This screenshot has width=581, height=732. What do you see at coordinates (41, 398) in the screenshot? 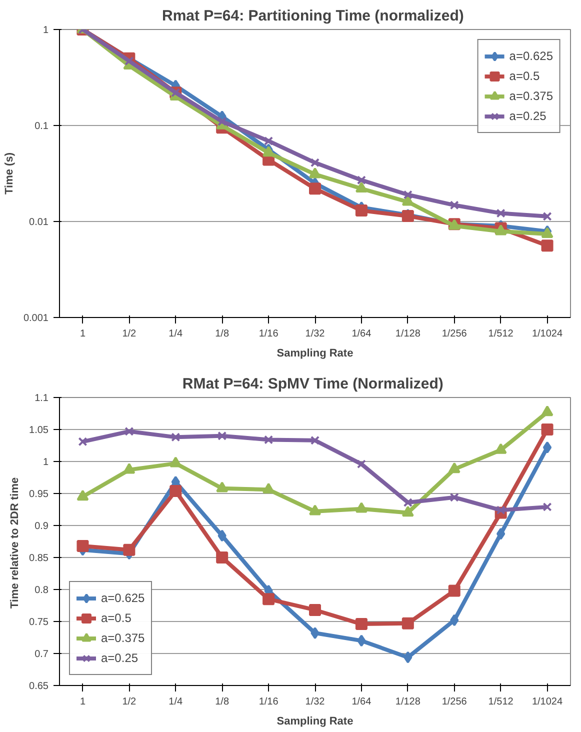
I see `y-tick-label: 1.1` at bounding box center [41, 398].